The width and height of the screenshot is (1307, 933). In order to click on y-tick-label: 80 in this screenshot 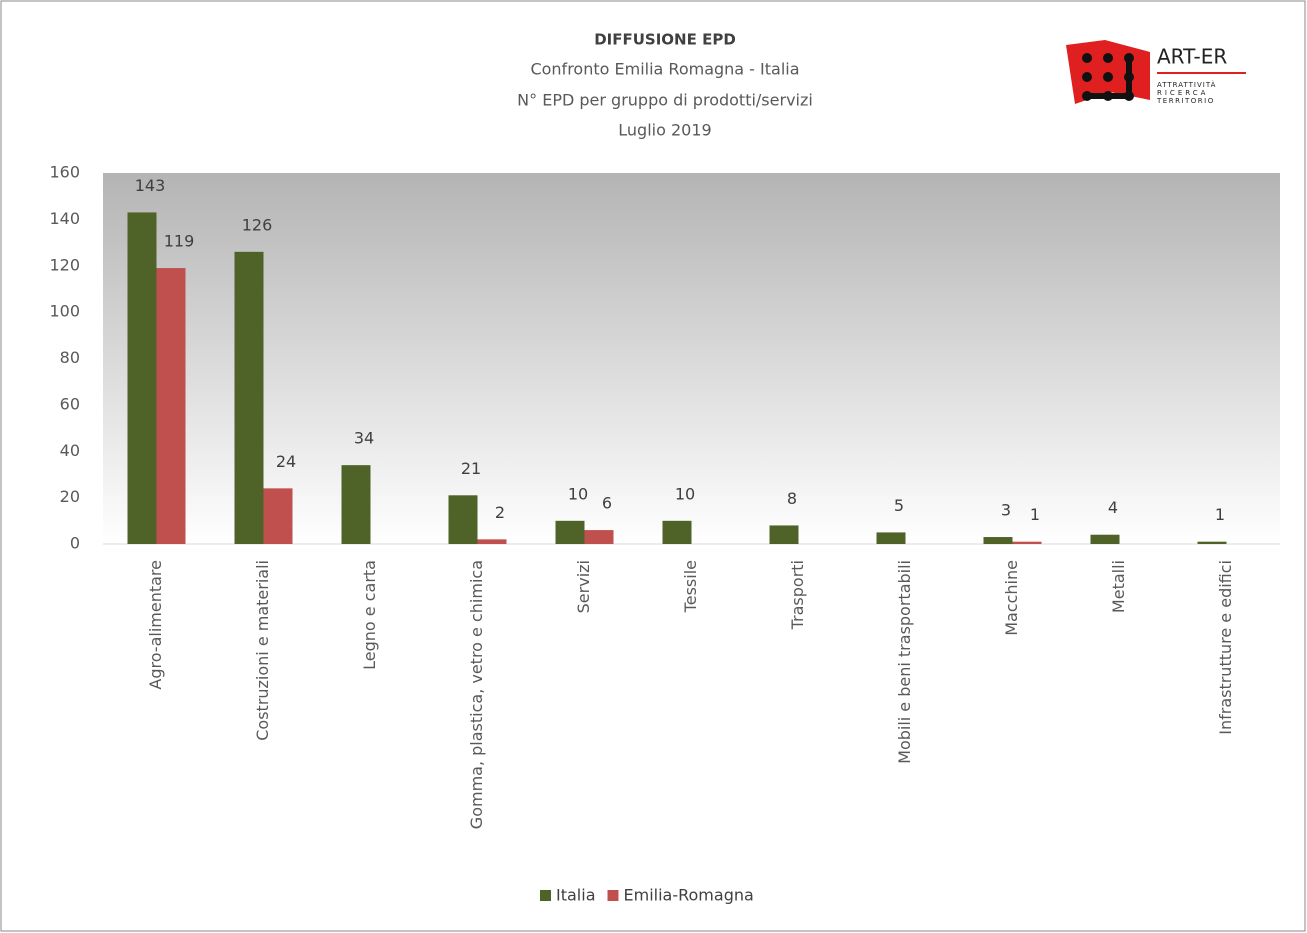, I will do `click(70, 357)`.